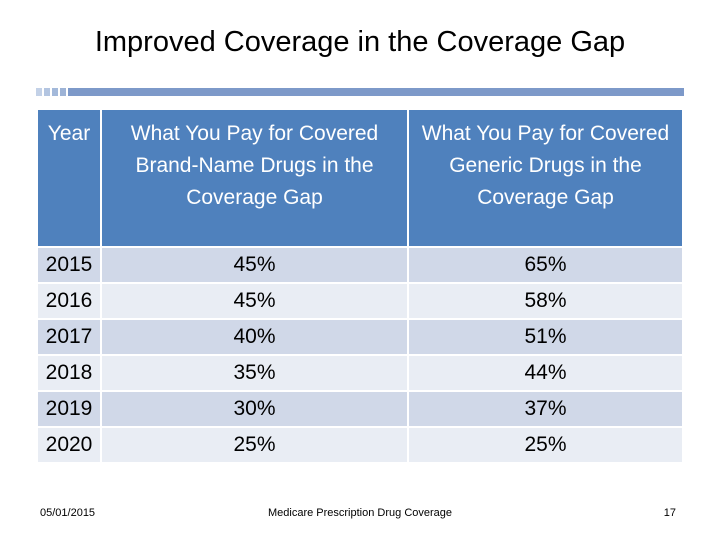 Image resolution: width=720 pixels, height=540 pixels. Describe the element at coordinates (69, 337) in the screenshot. I see `year-cell: 2017` at that location.